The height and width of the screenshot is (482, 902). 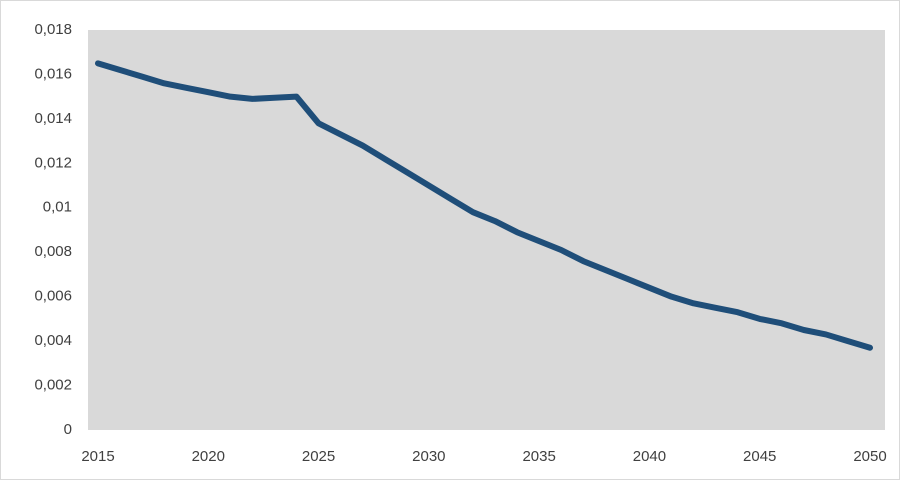 What do you see at coordinates (53, 385) in the screenshot?
I see `y-tick-label: 0,002` at bounding box center [53, 385].